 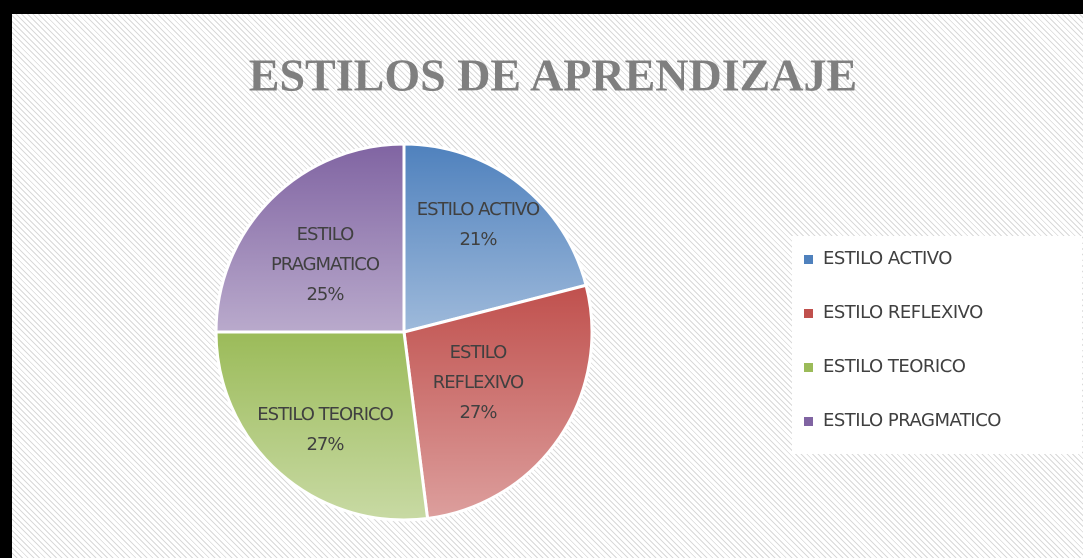 What do you see at coordinates (325, 294) in the screenshot?
I see `data-label-value: 25%` at bounding box center [325, 294].